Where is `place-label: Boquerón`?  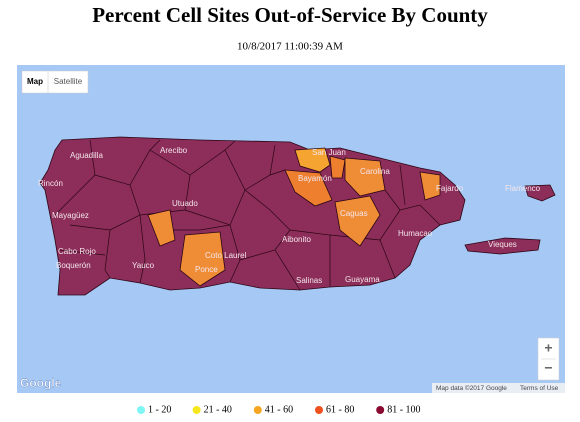
place-label: Boquerón is located at coordinates (73, 265).